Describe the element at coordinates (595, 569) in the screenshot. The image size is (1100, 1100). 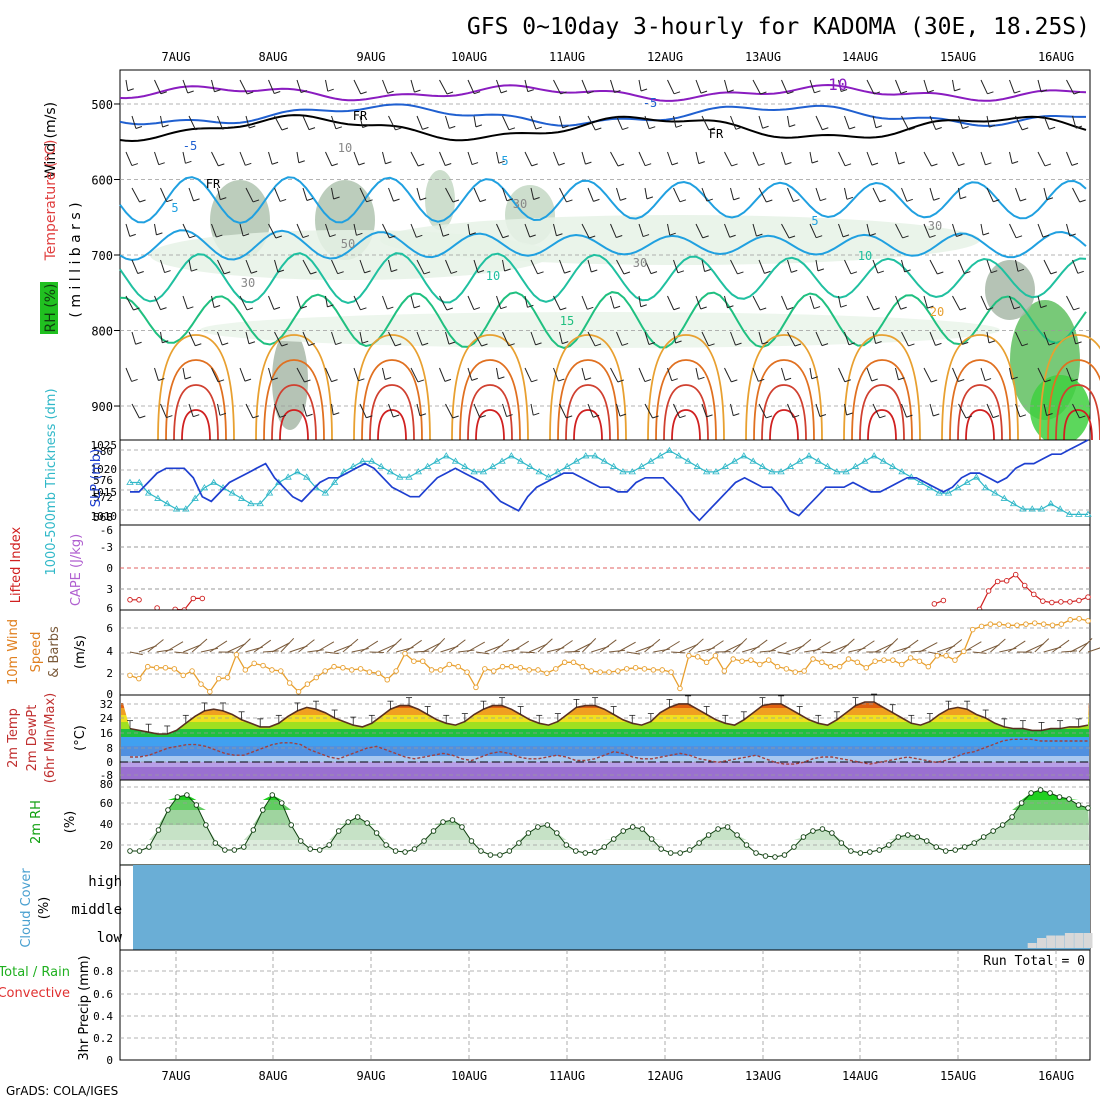
I see `cape-layers: -6 -3 0 3 6` at that location.